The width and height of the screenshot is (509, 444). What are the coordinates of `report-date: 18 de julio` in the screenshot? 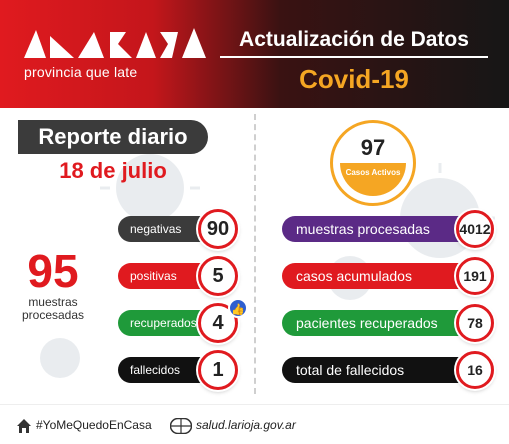 It's located at (113, 170).